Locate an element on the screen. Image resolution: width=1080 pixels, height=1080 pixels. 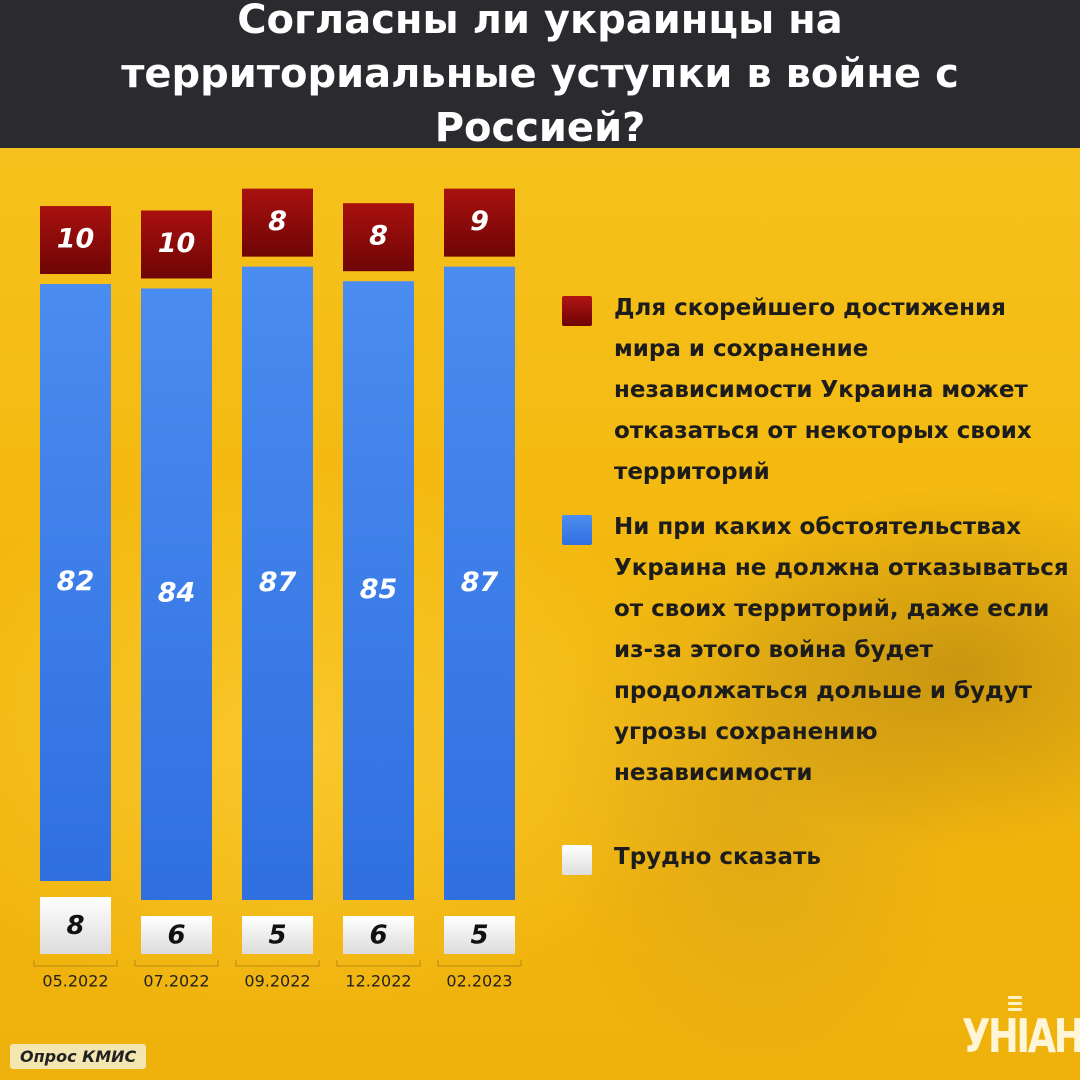
x-axis-tick-label: 05.2022 is located at coordinates (75, 981).